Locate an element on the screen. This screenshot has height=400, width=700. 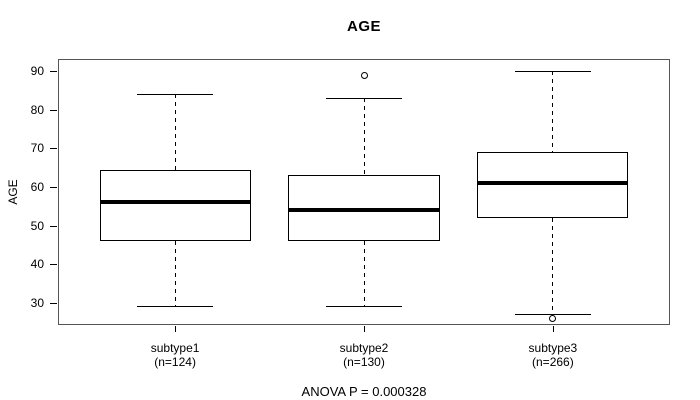
y-tick-label: 90 is located at coordinates (37, 71).